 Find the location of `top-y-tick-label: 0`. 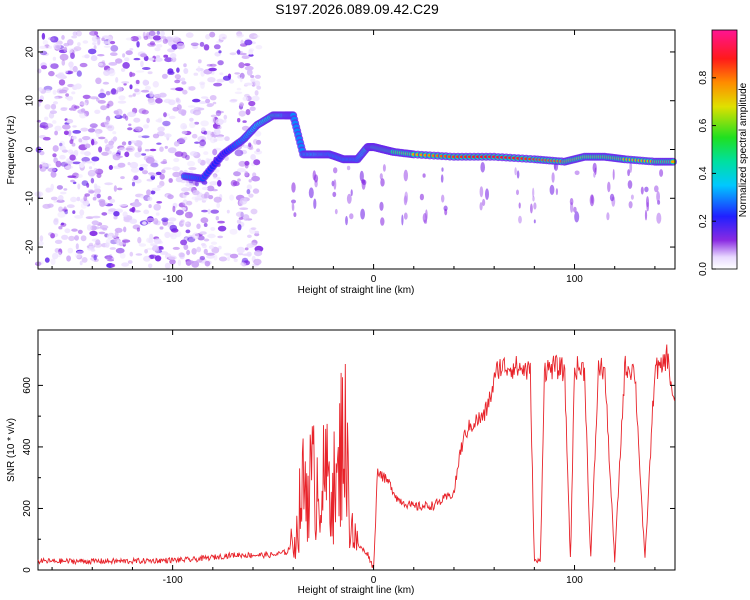

top-y-tick-label: 0 is located at coordinates (30, 149).